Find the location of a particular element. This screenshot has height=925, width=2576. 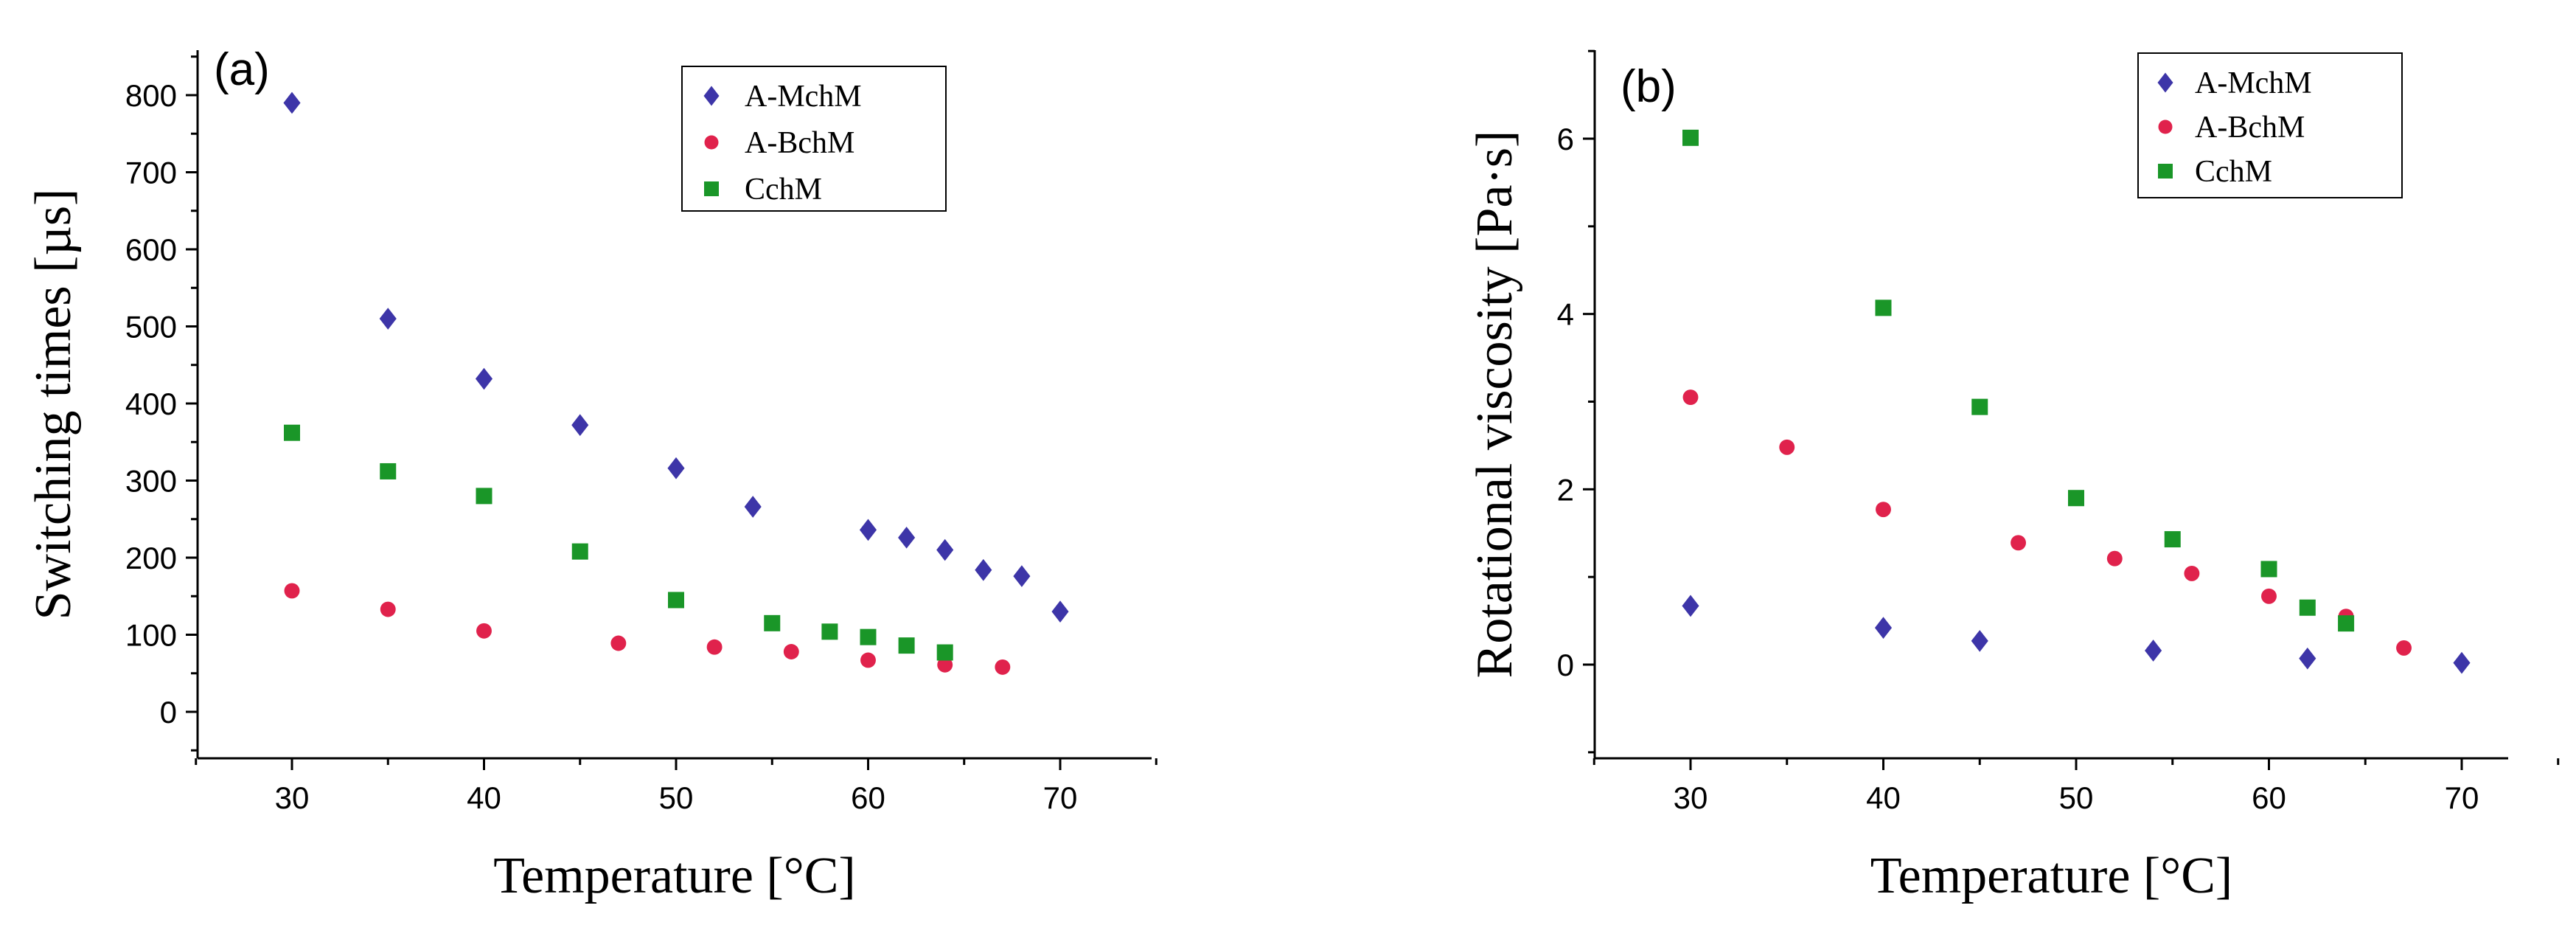

y-tick-label: 200 is located at coordinates (151, 558).